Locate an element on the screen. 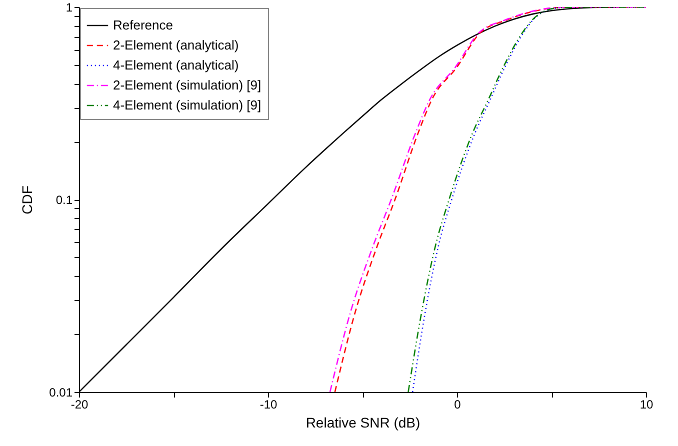 This screenshot has height=446, width=678. x-tick-label: -20 is located at coordinates (79, 405).